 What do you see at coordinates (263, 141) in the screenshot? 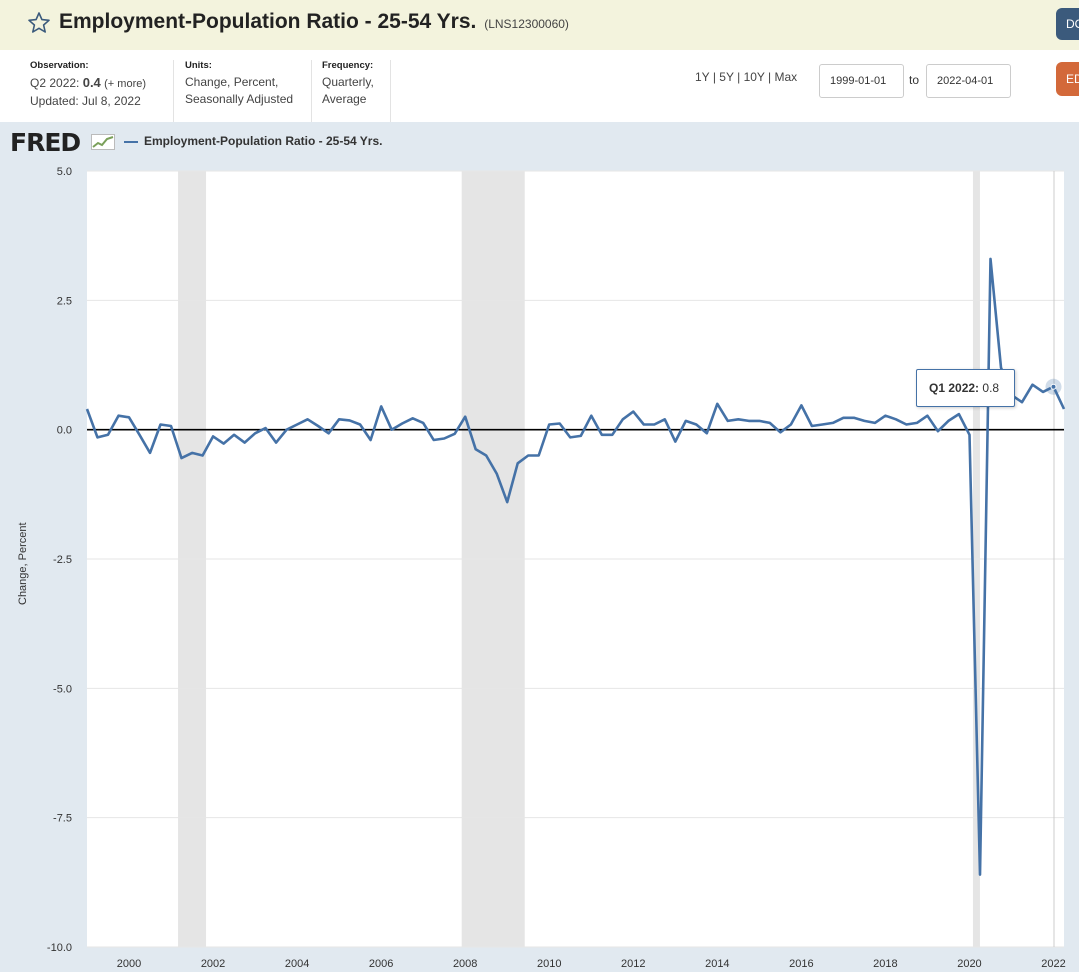
I see `legend-series-label: Employment-Population Ratio - 25-54 Yrs.` at bounding box center [263, 141].